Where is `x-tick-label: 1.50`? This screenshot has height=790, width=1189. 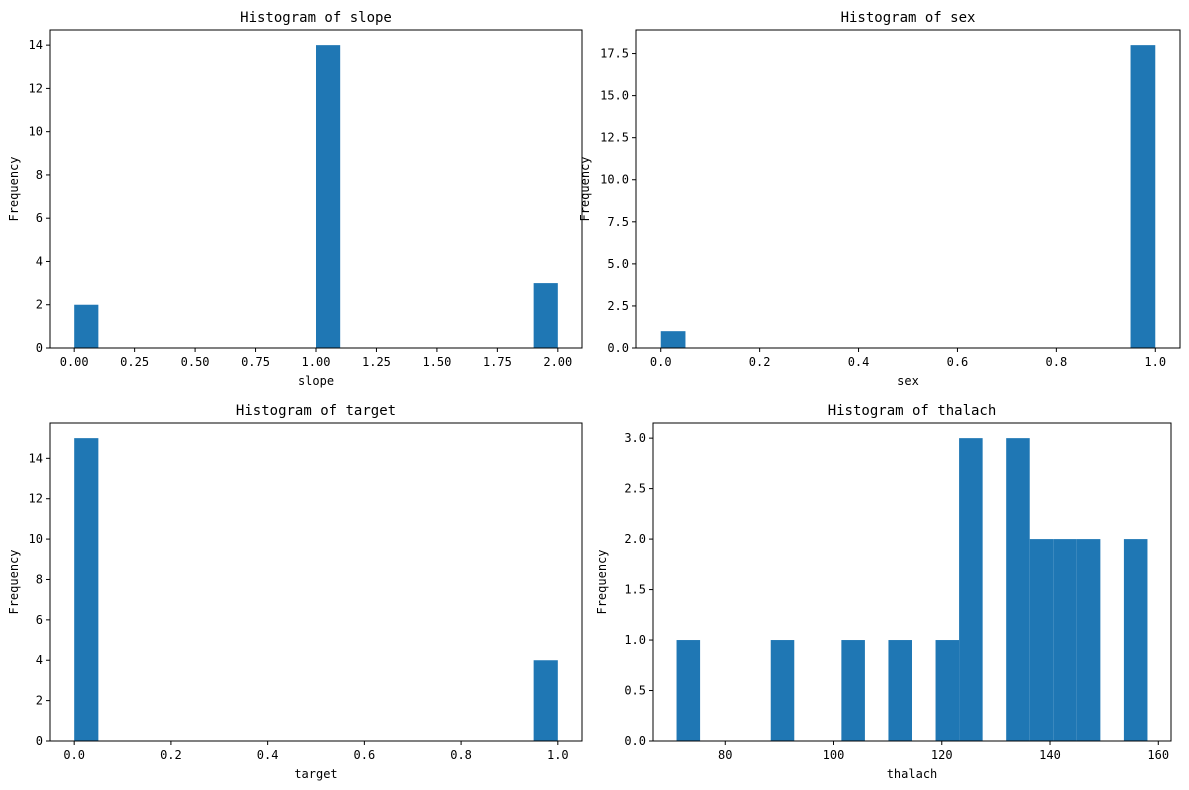 x-tick-label: 1.50 is located at coordinates (436, 362).